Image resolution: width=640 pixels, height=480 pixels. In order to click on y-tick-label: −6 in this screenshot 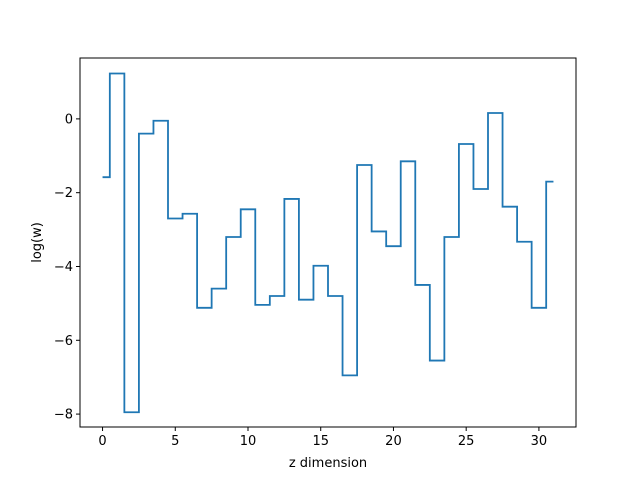, I will do `click(63, 341)`.